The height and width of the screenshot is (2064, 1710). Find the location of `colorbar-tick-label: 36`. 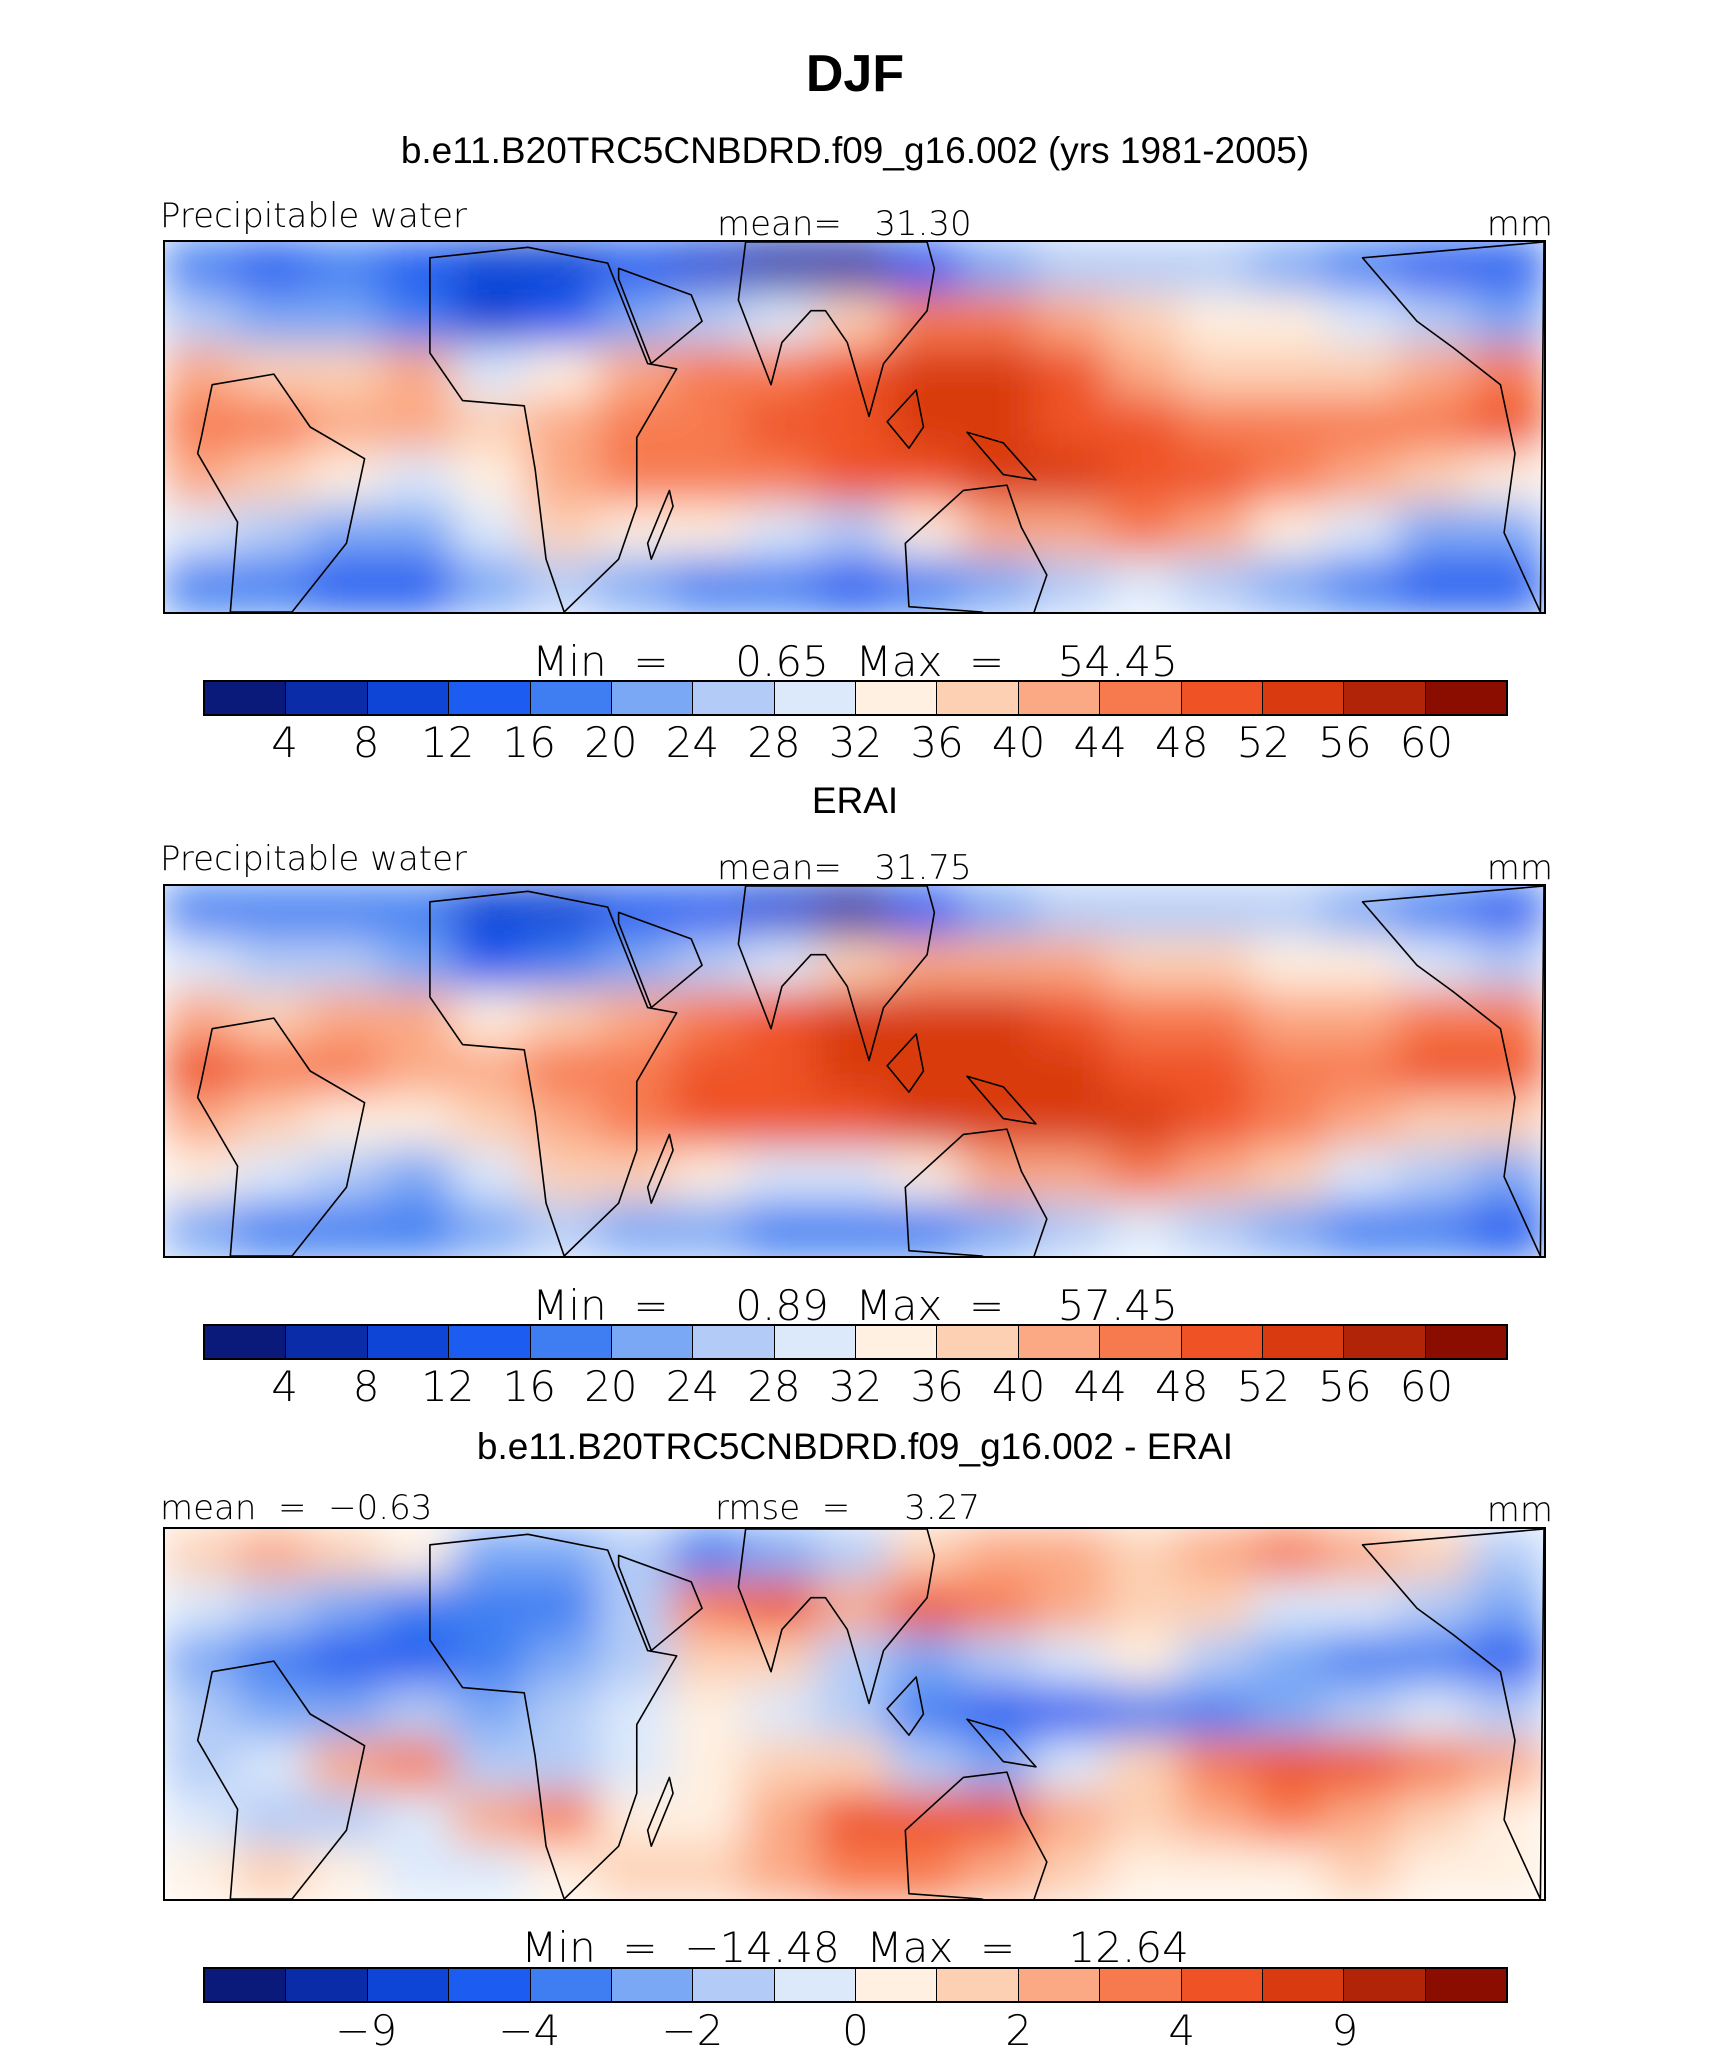

colorbar-tick-label: 36 is located at coordinates (937, 1386).